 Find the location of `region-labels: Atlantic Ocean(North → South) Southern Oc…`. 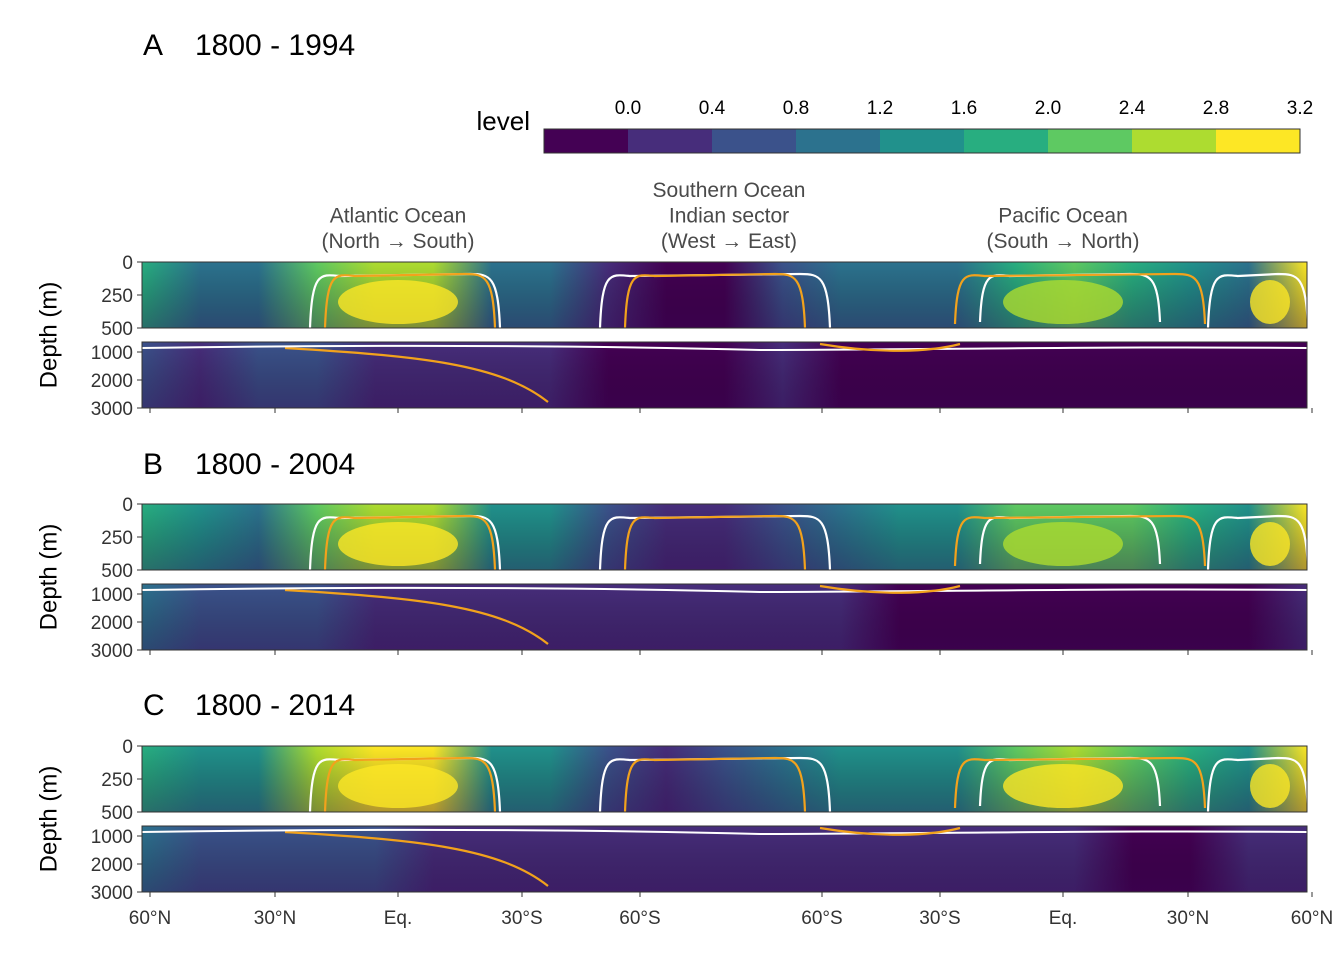

region-labels: Atlantic Ocean(North → South) Southern Oc… is located at coordinates (731, 216).